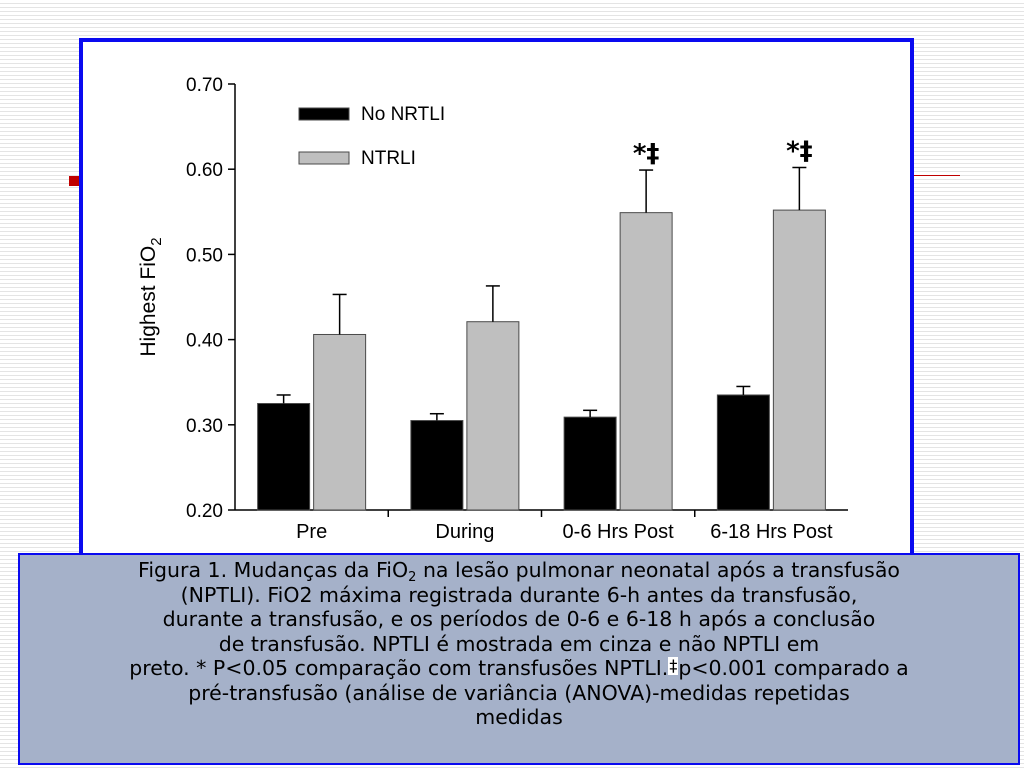 Image resolution: width=1024 pixels, height=768 pixels. Describe the element at coordinates (619, 532) in the screenshot. I see `x-tick-label: 0-6 Hrs Post` at that location.